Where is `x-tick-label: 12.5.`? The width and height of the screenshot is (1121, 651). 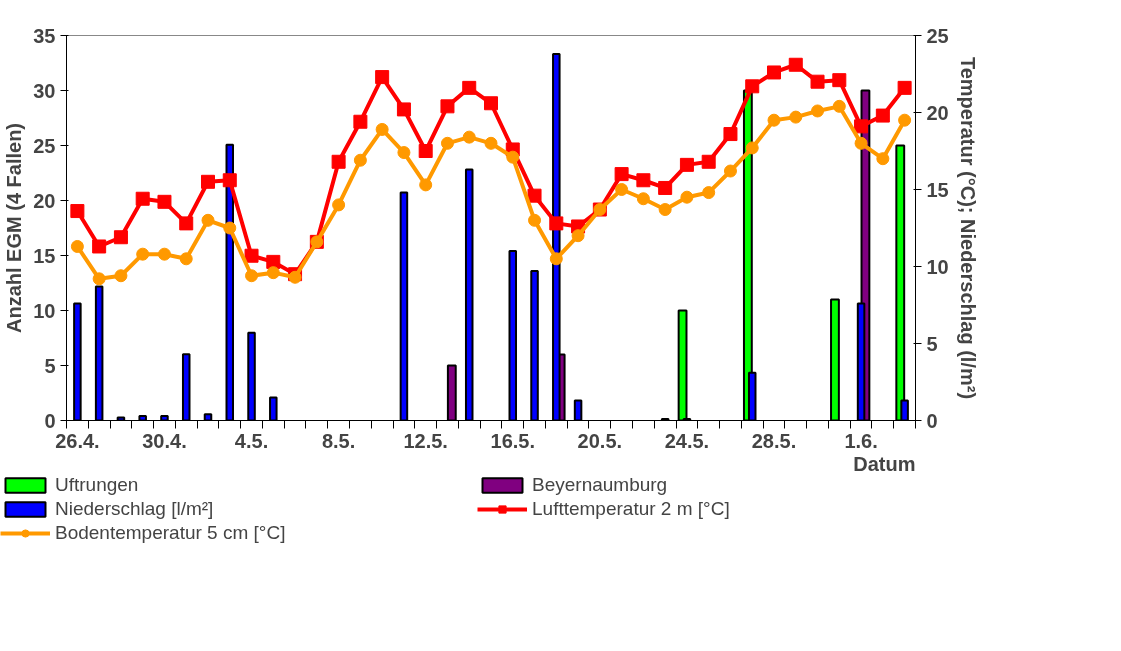 x-tick-label: 12.5. is located at coordinates (425, 440).